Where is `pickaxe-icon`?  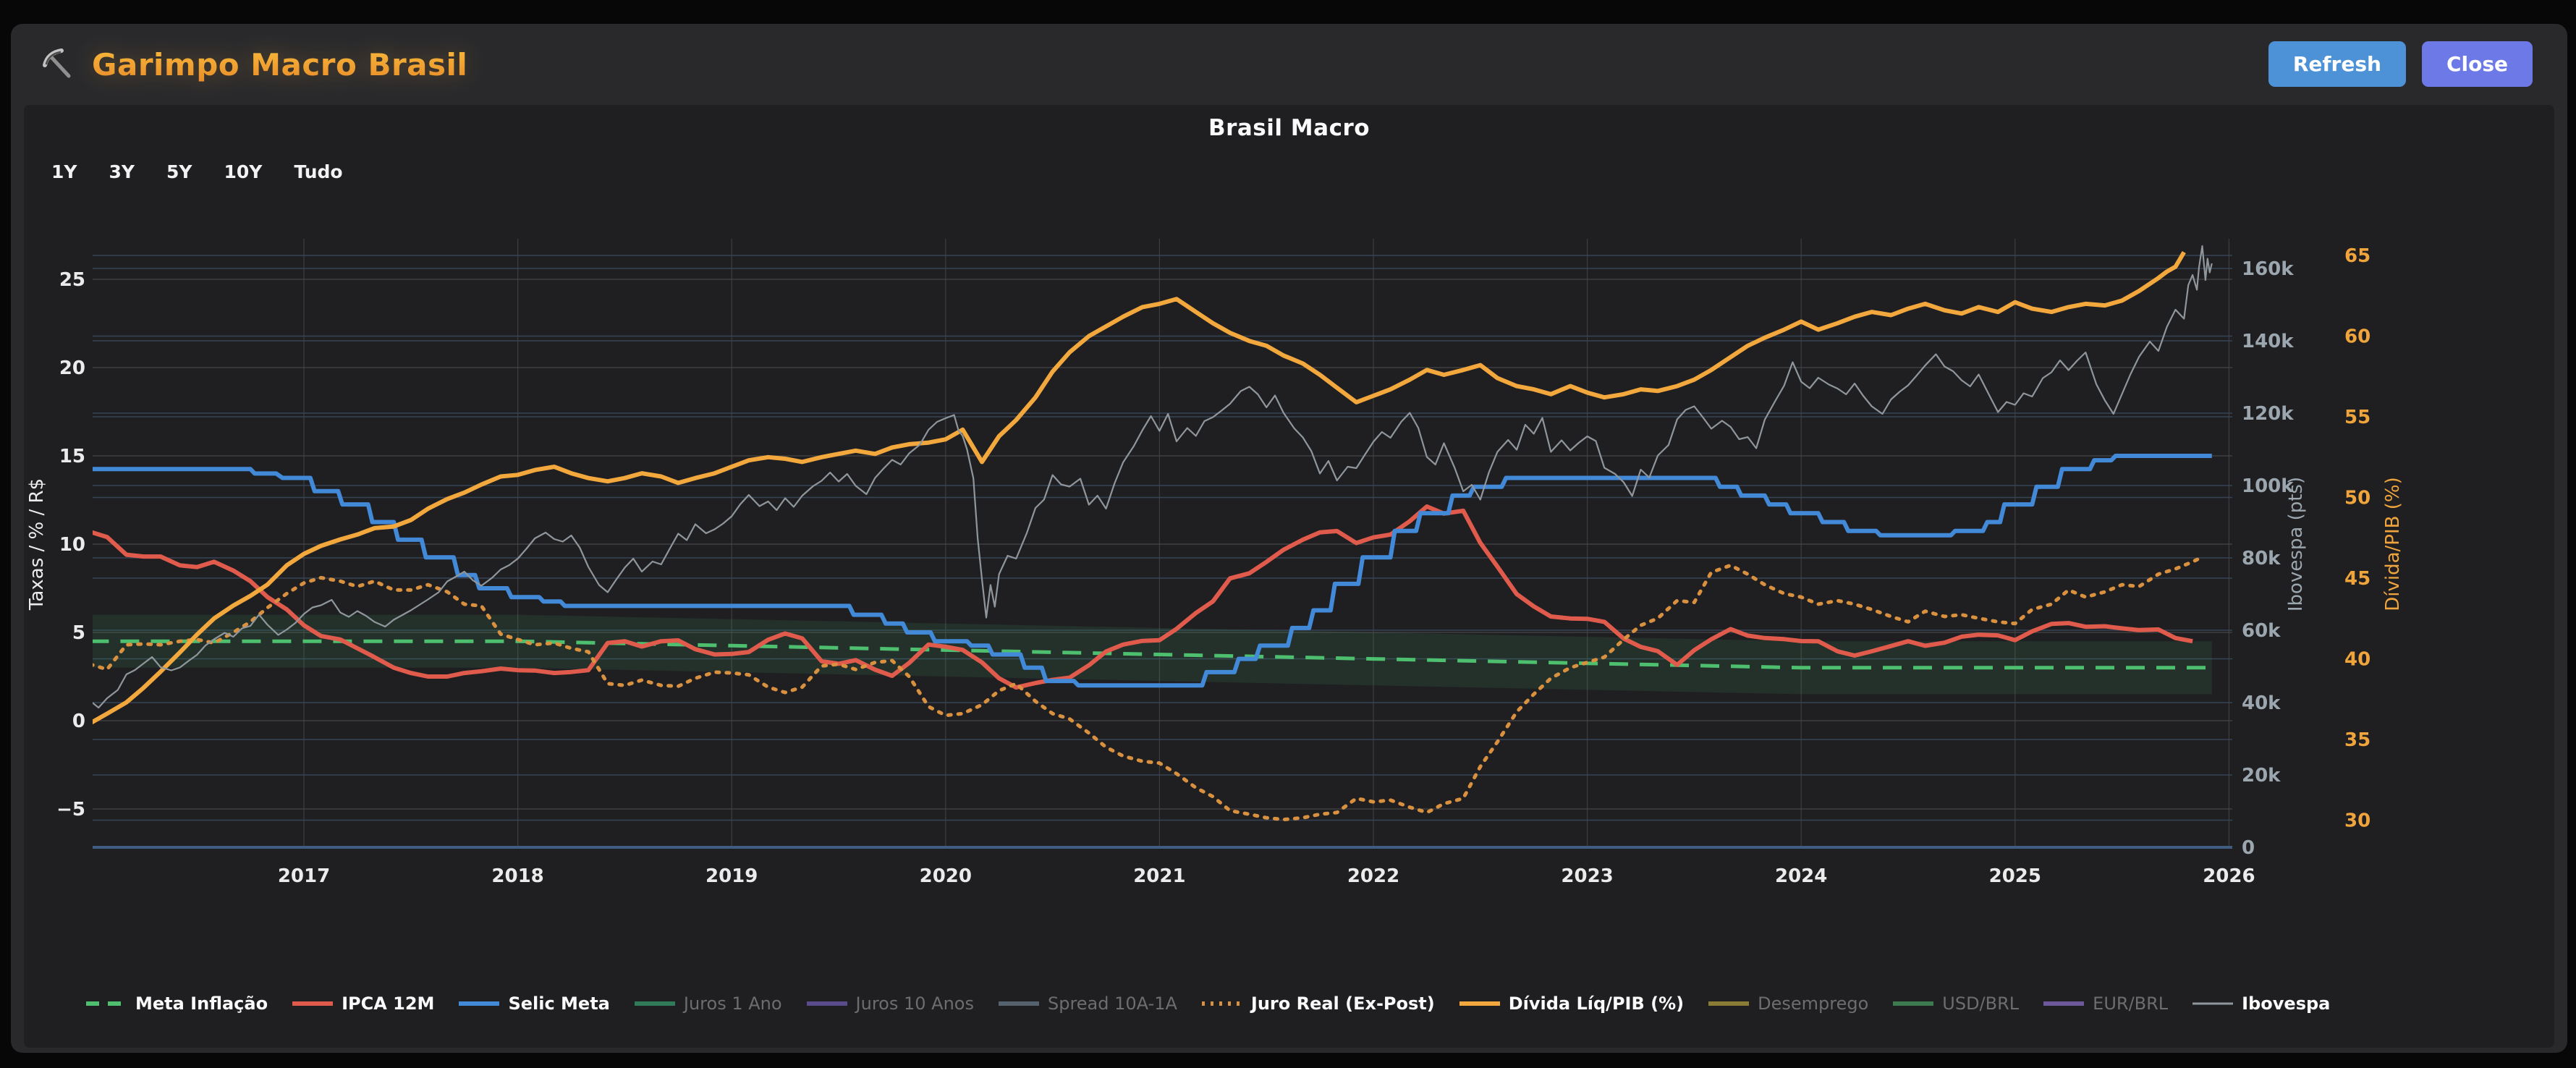
pickaxe-icon is located at coordinates (58, 65).